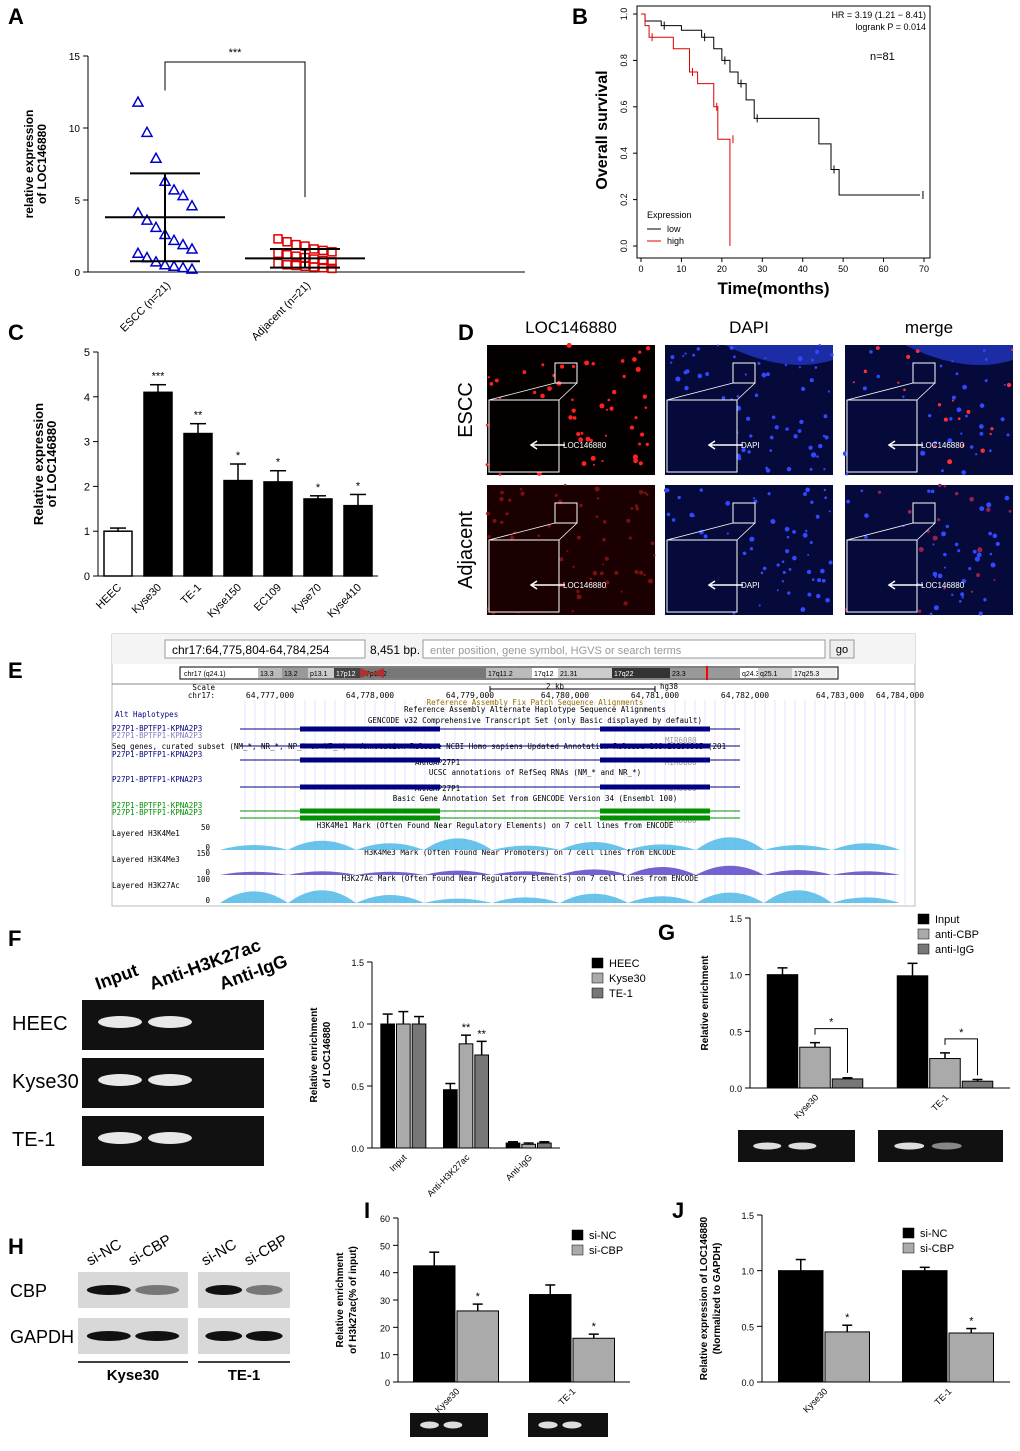  What do you see at coordinates (702, 436) in the screenshot?
I see `inset` at bounding box center [702, 436].